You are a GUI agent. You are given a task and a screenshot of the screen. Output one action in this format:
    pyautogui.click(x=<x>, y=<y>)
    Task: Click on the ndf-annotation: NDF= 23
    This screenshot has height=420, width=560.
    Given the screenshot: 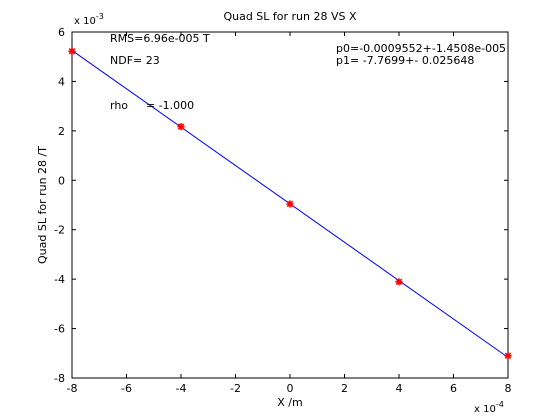 What is the action you would take?
    pyautogui.click(x=135, y=60)
    